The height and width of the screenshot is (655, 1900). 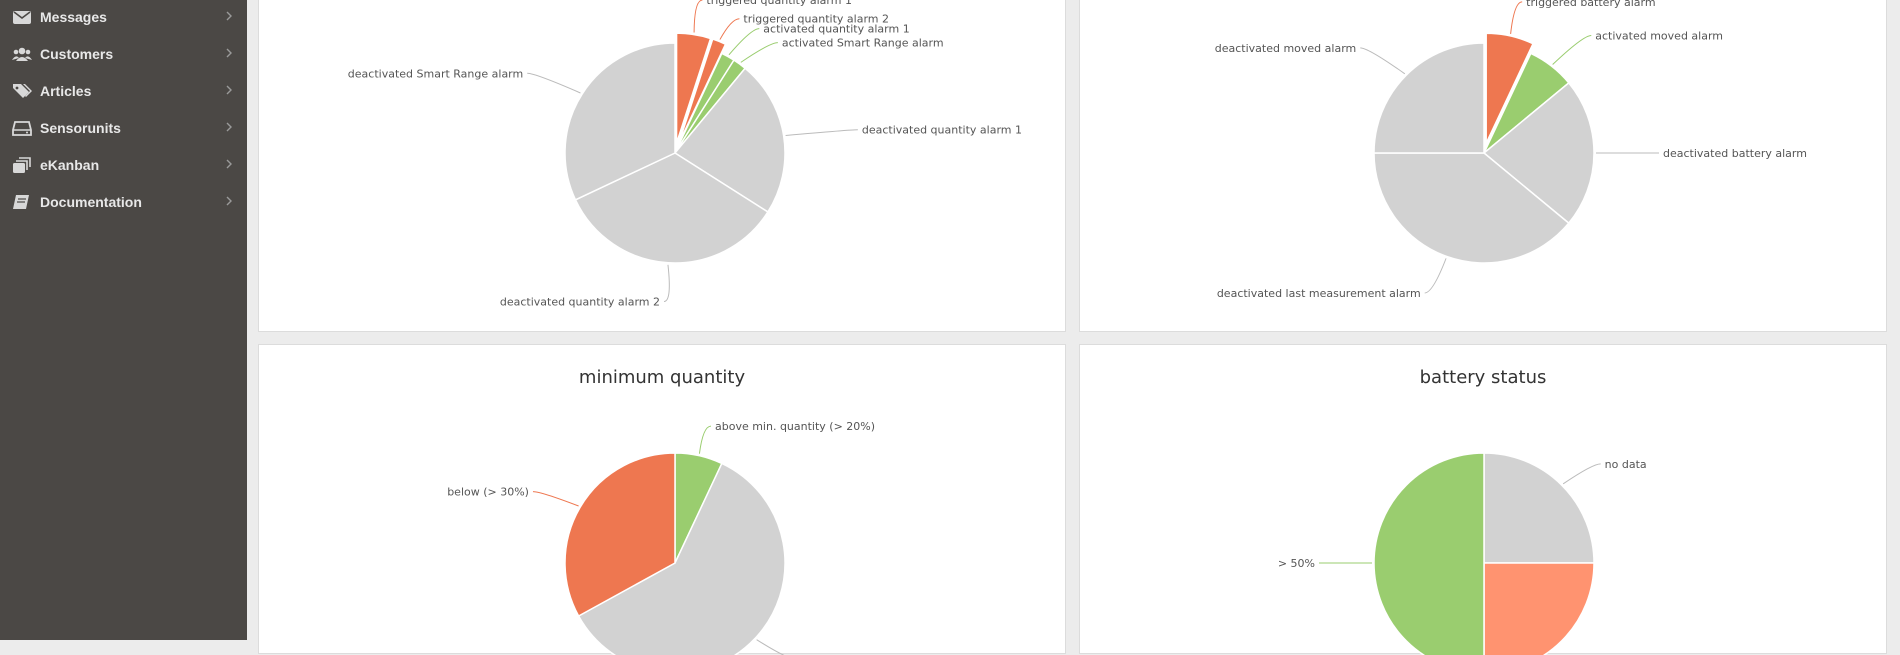 What do you see at coordinates (836, 29) in the screenshot?
I see `pie-label-activated-quantity-alarm-1: activated quantity alarm 1` at bounding box center [836, 29].